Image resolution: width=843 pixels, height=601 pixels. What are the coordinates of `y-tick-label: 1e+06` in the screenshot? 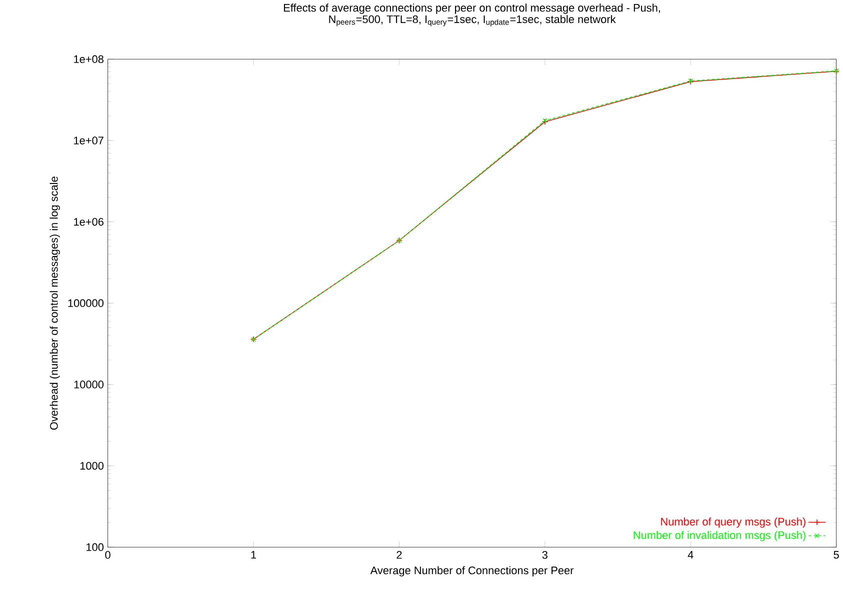 It's located at (89, 222).